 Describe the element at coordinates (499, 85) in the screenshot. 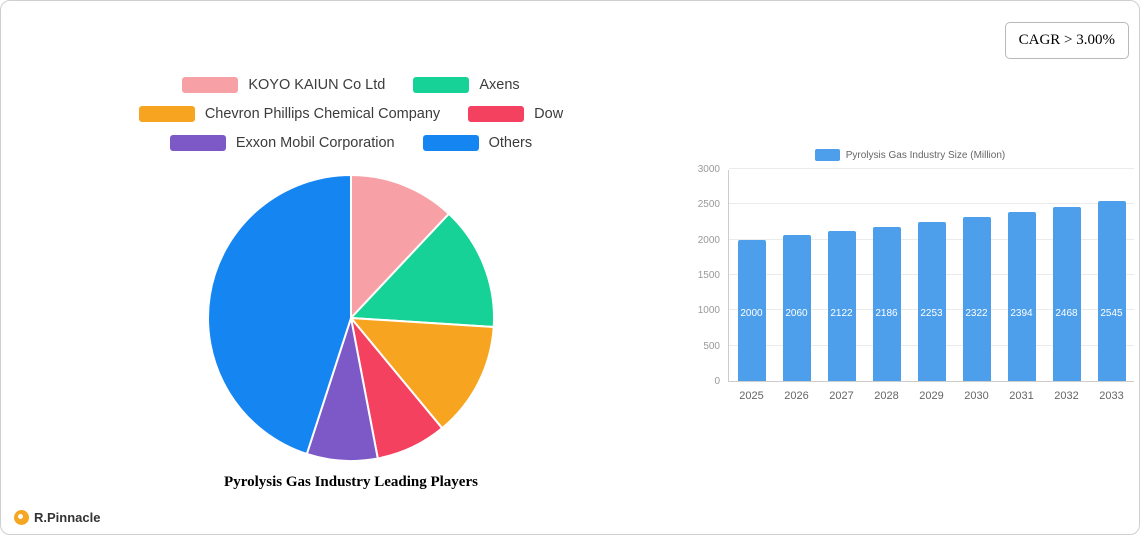

I see `legend-label: Axens` at that location.